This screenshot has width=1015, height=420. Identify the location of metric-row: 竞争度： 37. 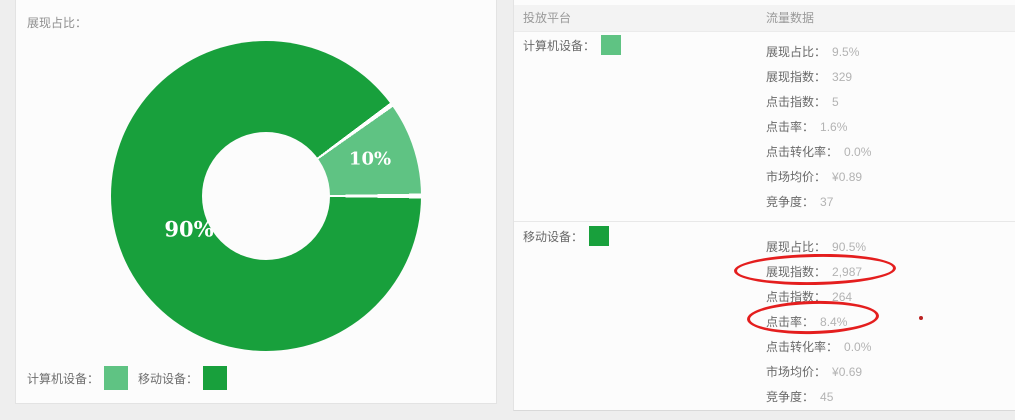
(818, 202).